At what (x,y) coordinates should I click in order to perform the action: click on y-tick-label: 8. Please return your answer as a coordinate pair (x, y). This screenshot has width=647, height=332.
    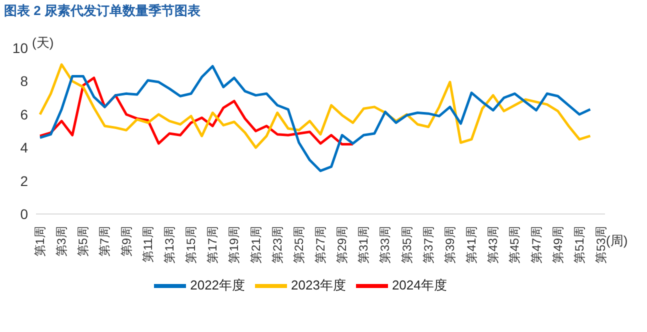
    Looking at the image, I should click on (24, 81).